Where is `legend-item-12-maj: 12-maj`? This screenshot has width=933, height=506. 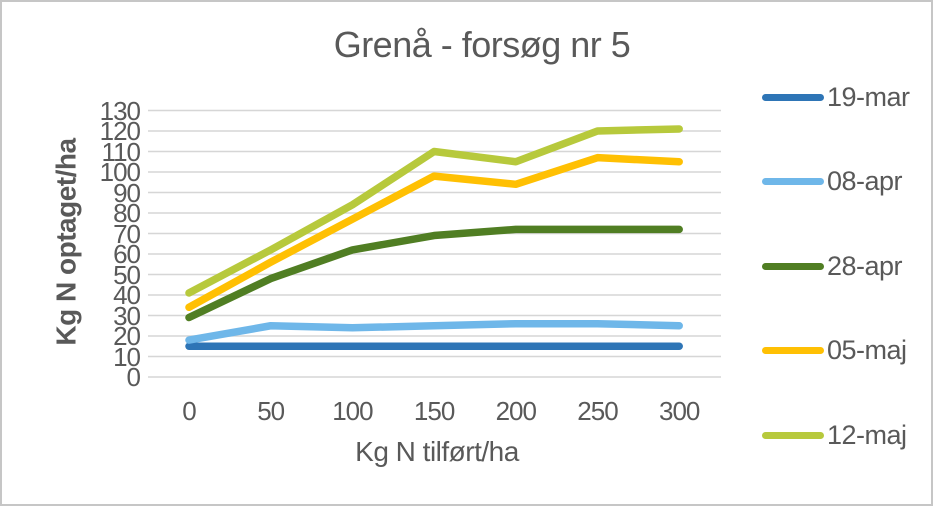 legend-item-12-maj: 12-maj is located at coordinates (834, 435).